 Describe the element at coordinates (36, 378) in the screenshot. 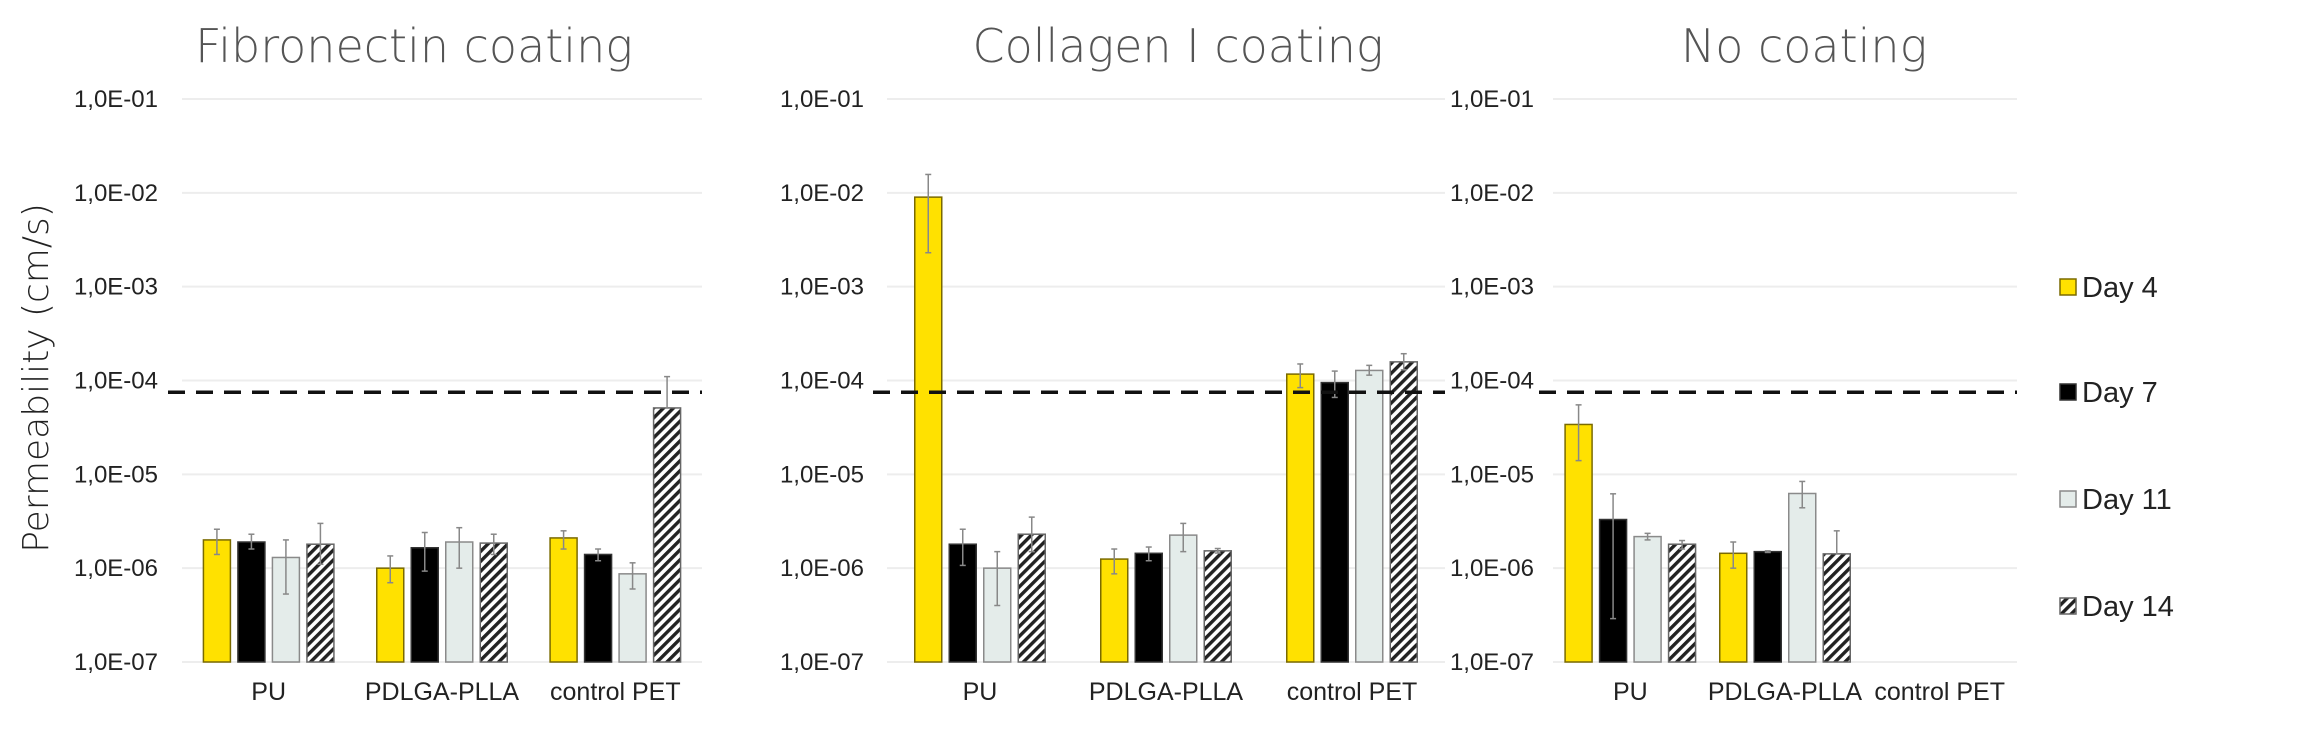

I see `y-axis-label: Permeability (cm/s)` at that location.